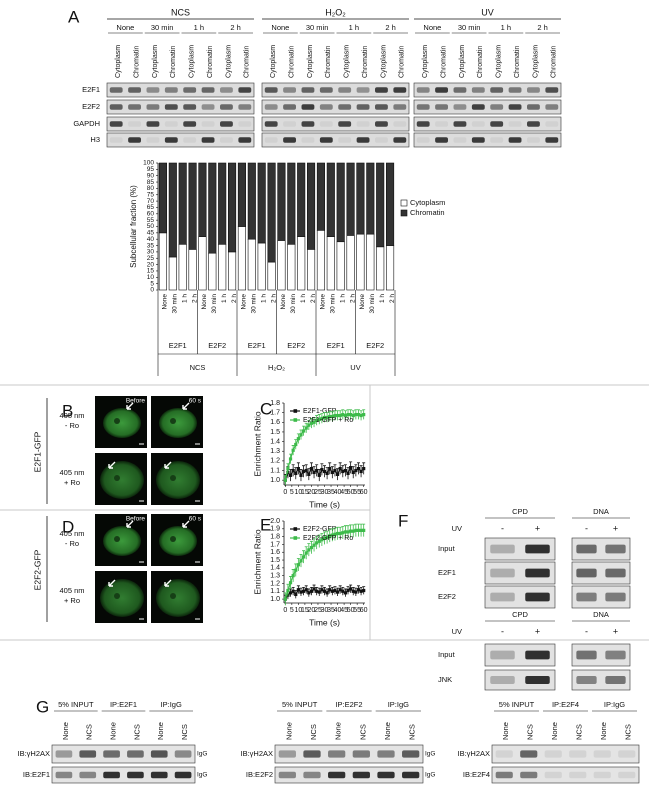 The width and height of the screenshot is (649, 795). What do you see at coordinates (312, 492) in the screenshot?
I see `x-tick-label: 20` at bounding box center [312, 492].